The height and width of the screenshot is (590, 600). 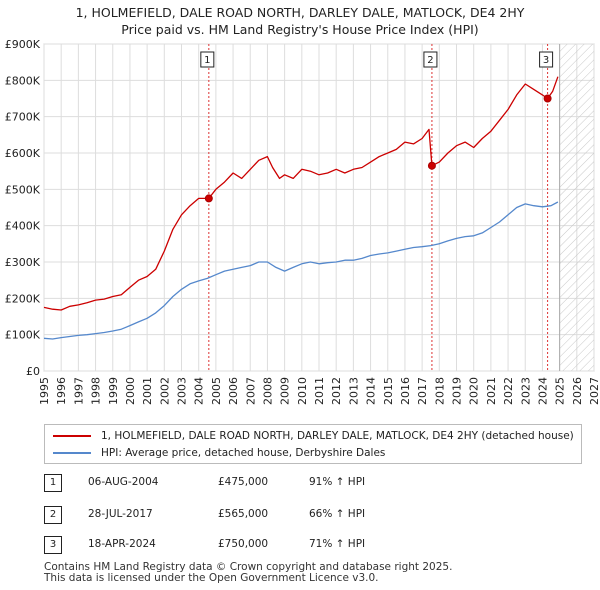 I want to click on y-tick-label: £700K, so click(x=23, y=117).